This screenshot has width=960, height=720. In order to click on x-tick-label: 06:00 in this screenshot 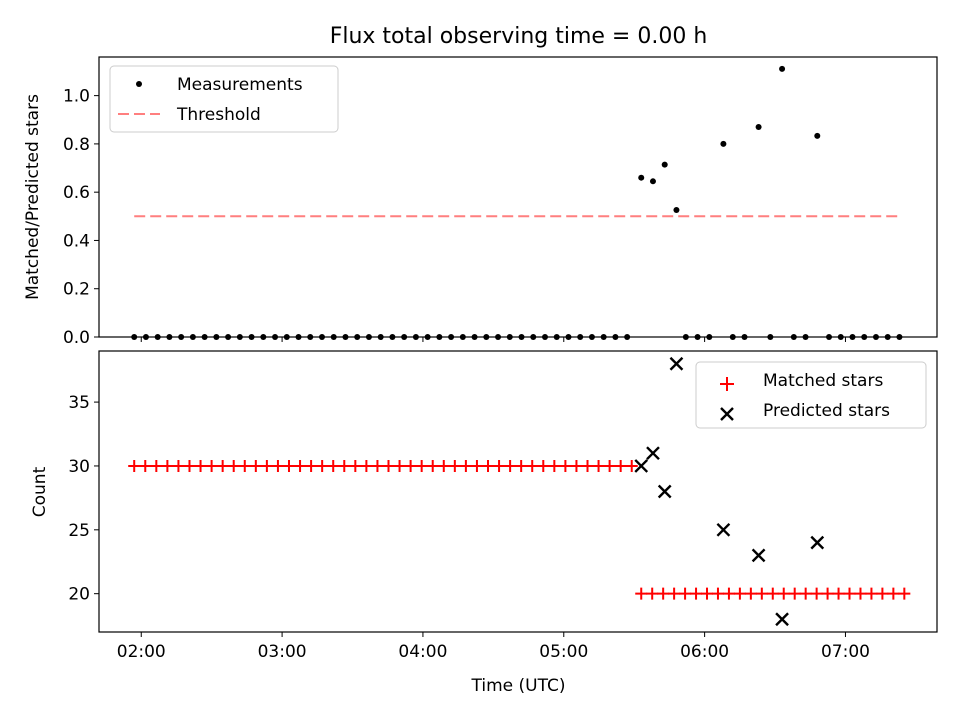, I will do `click(704, 652)`.